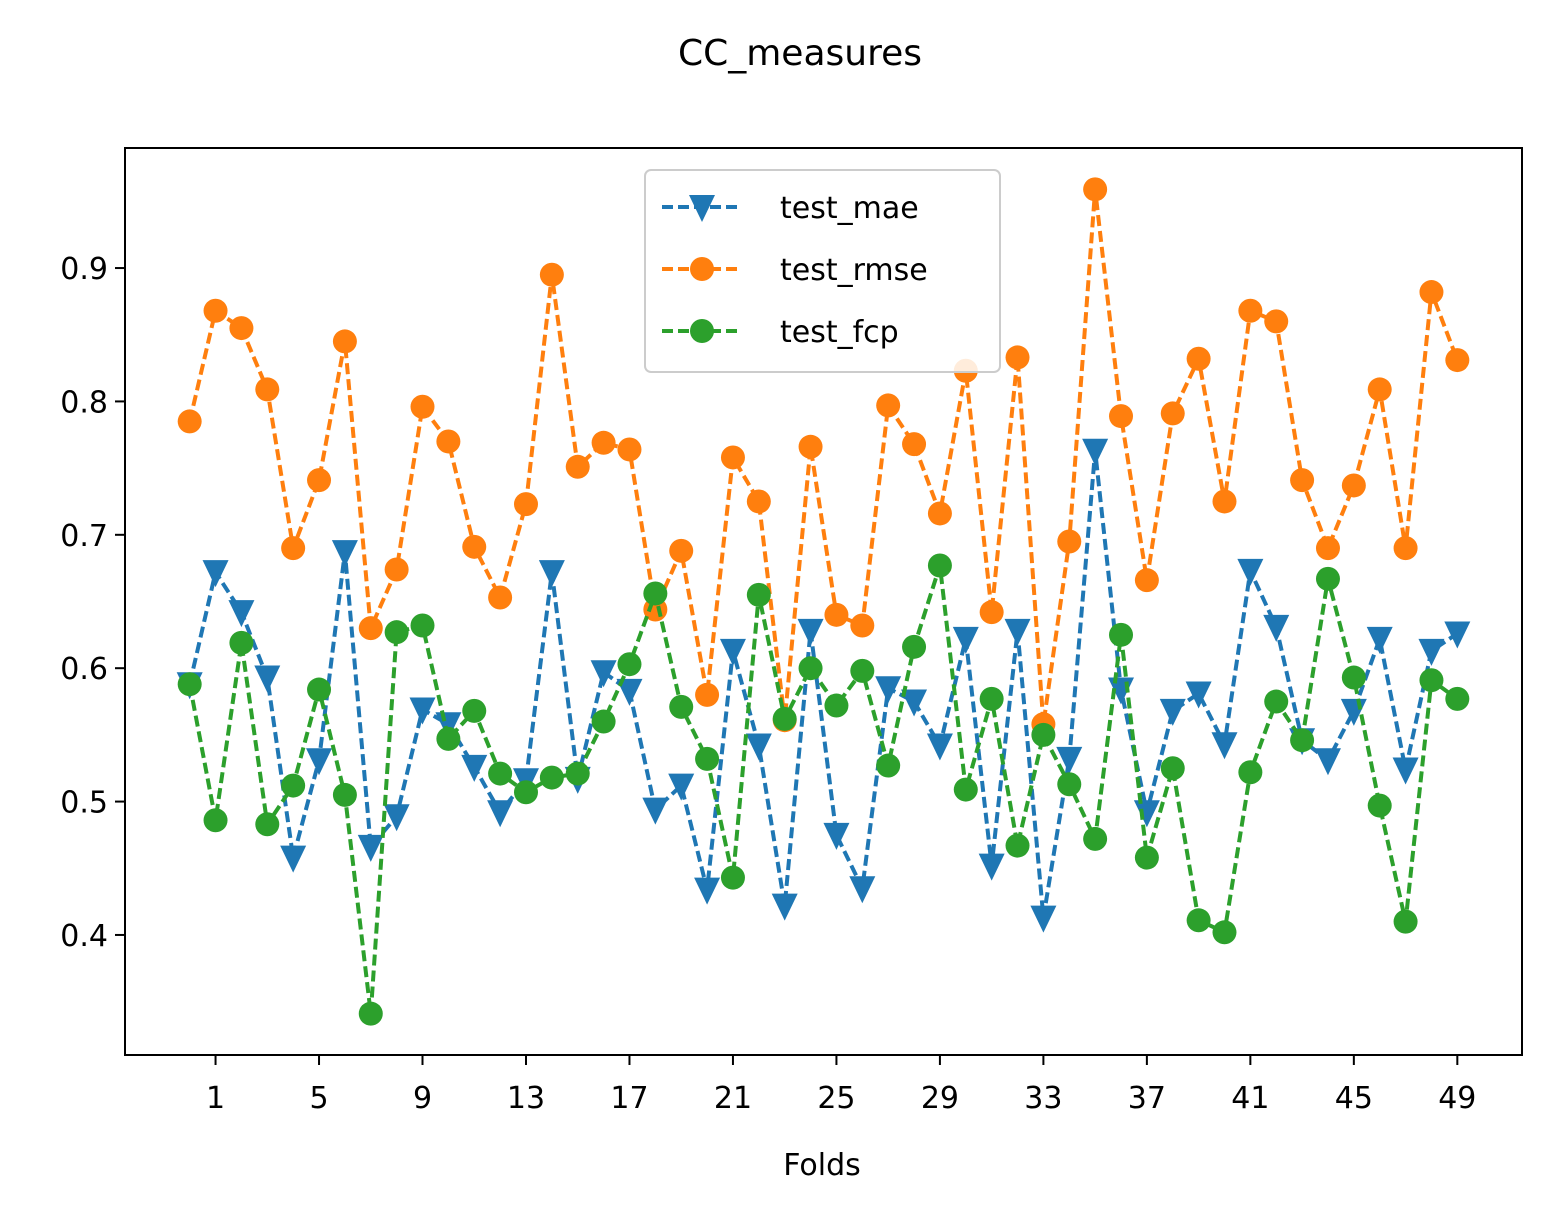  What do you see at coordinates (84, 803) in the screenshot?
I see `y-tick-label: 0.5` at bounding box center [84, 803].